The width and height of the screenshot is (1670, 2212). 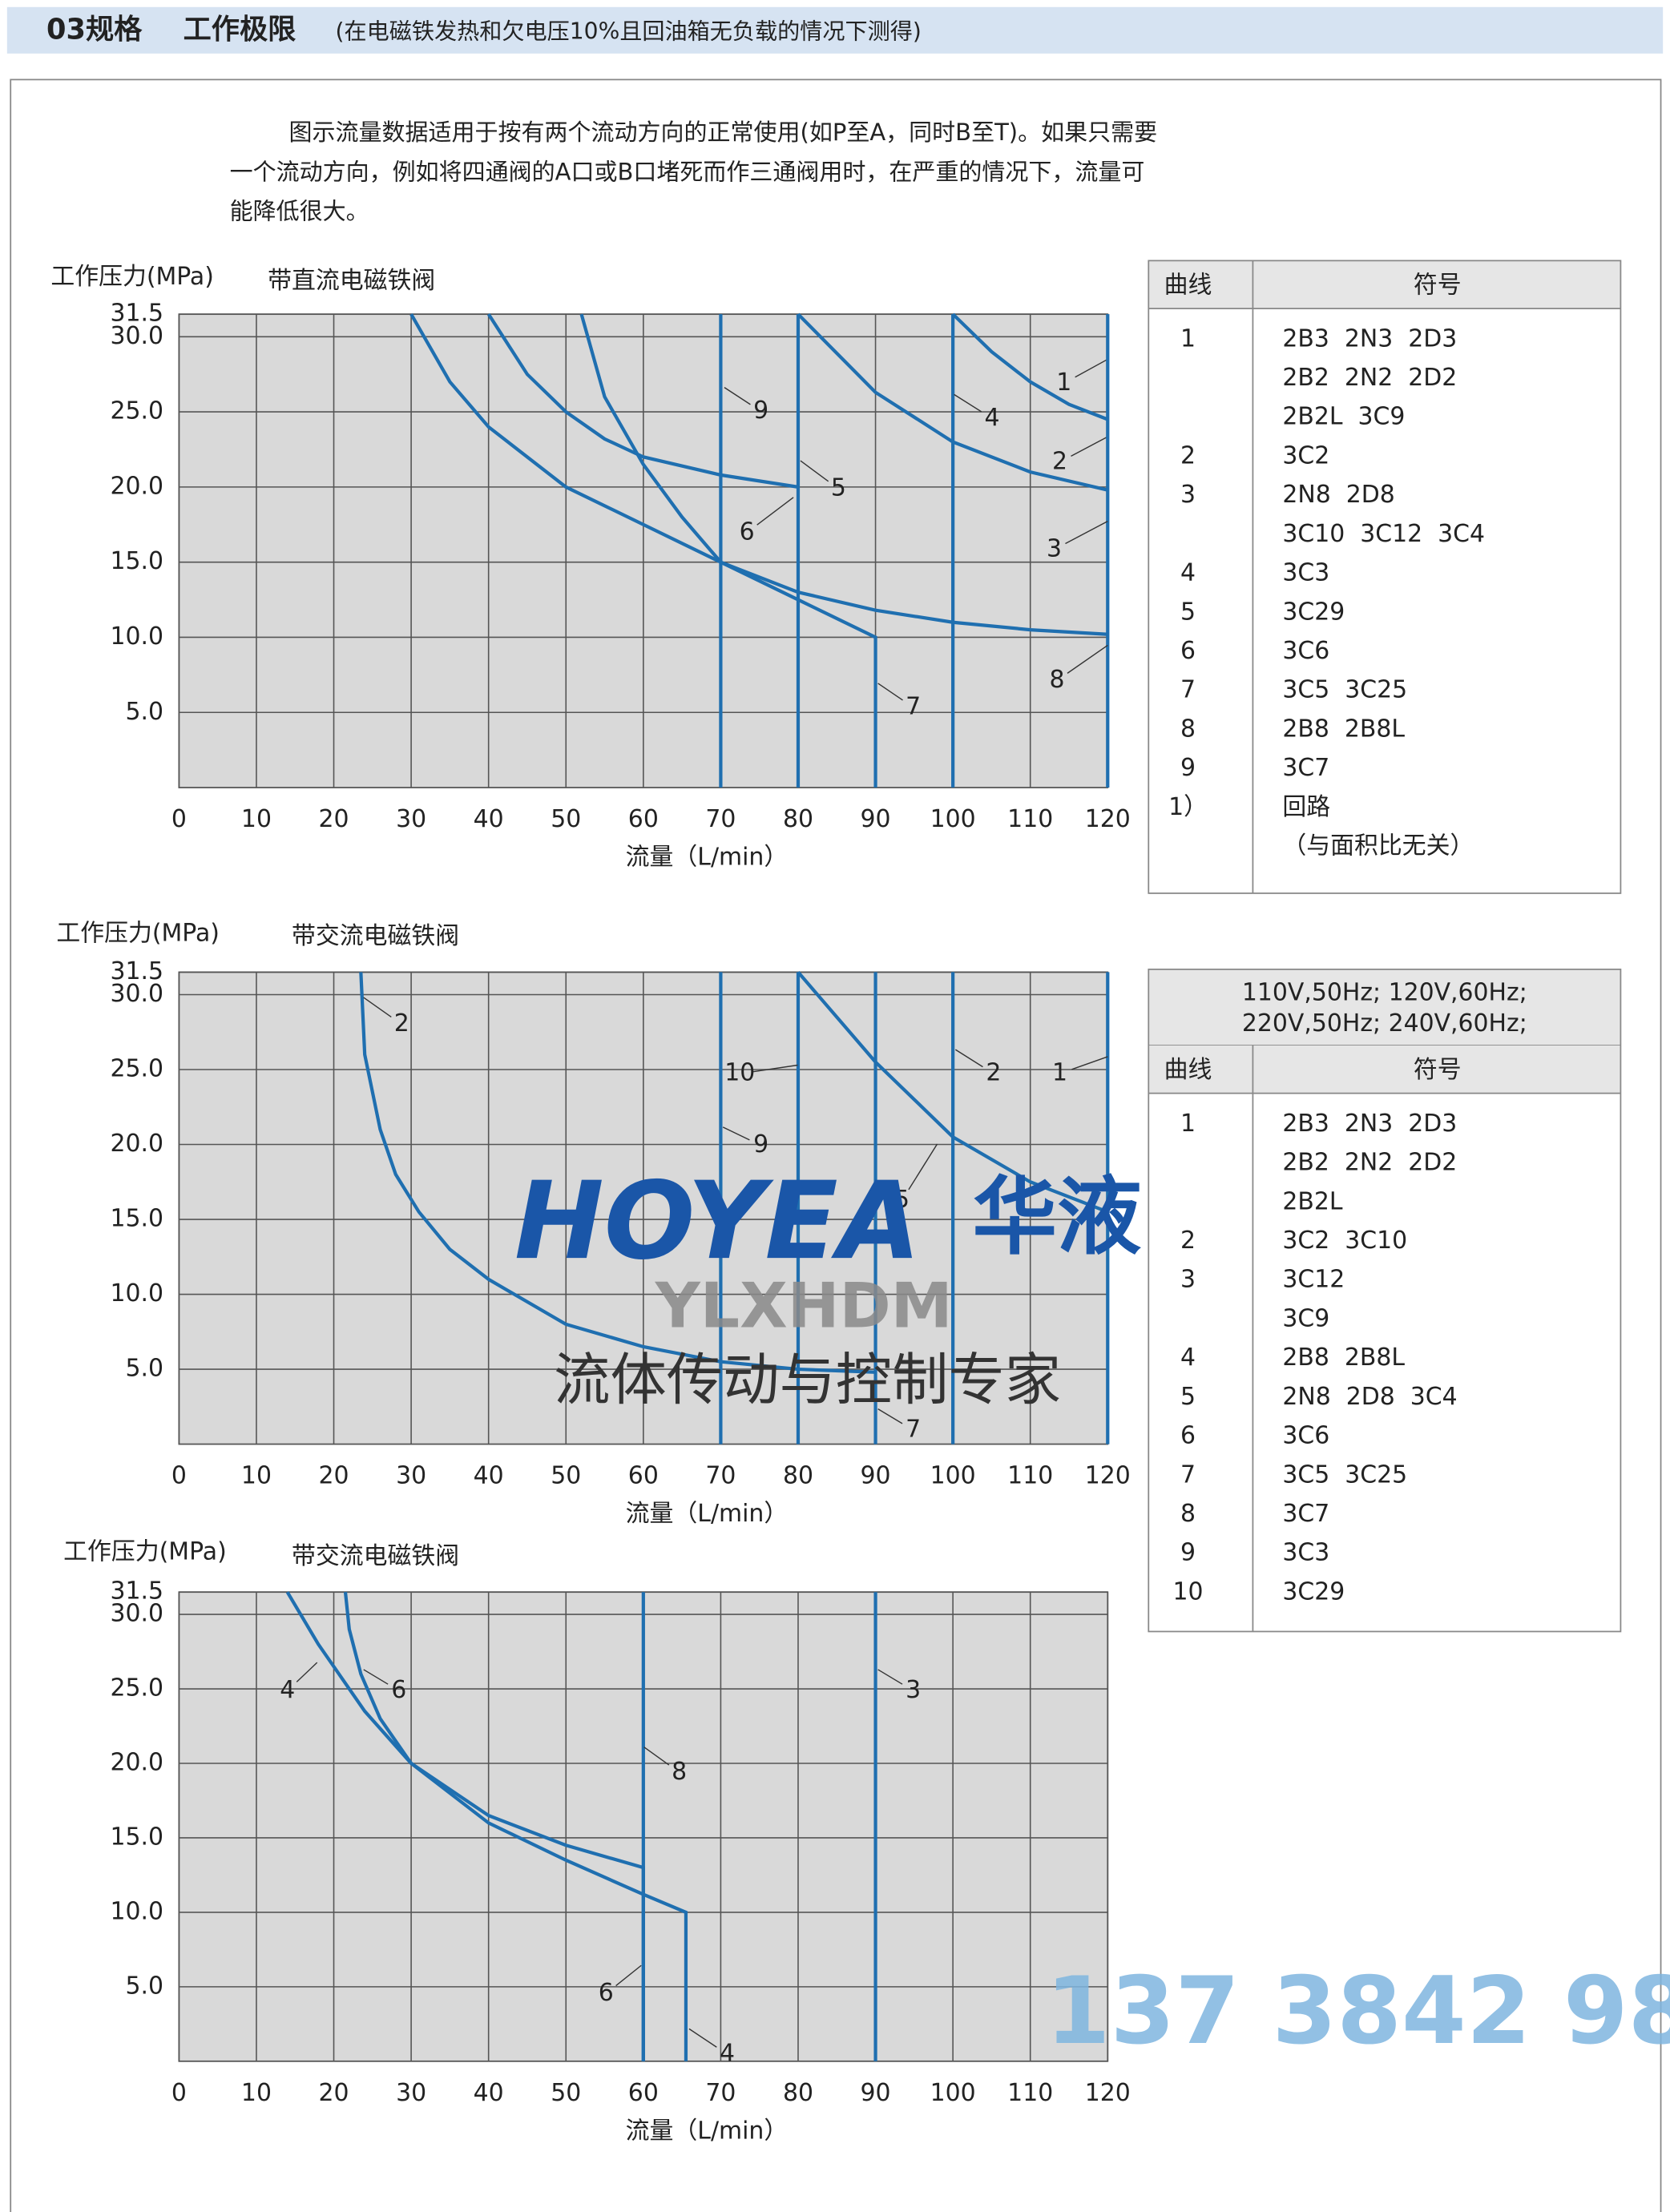 What do you see at coordinates (411, 819) in the screenshot?
I see `x-tick-label: 30` at bounding box center [411, 819].